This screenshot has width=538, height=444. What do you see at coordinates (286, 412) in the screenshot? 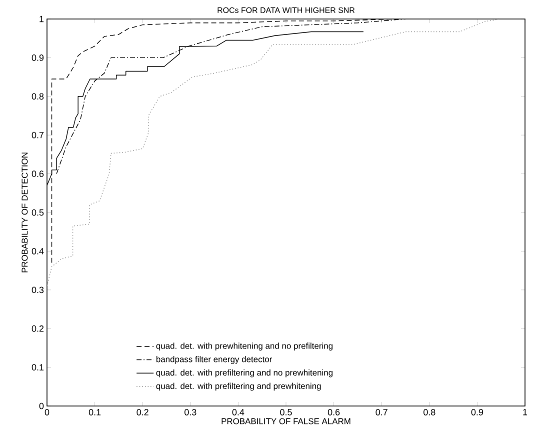
I see `x-tick-label: 0.5` at bounding box center [286, 412].